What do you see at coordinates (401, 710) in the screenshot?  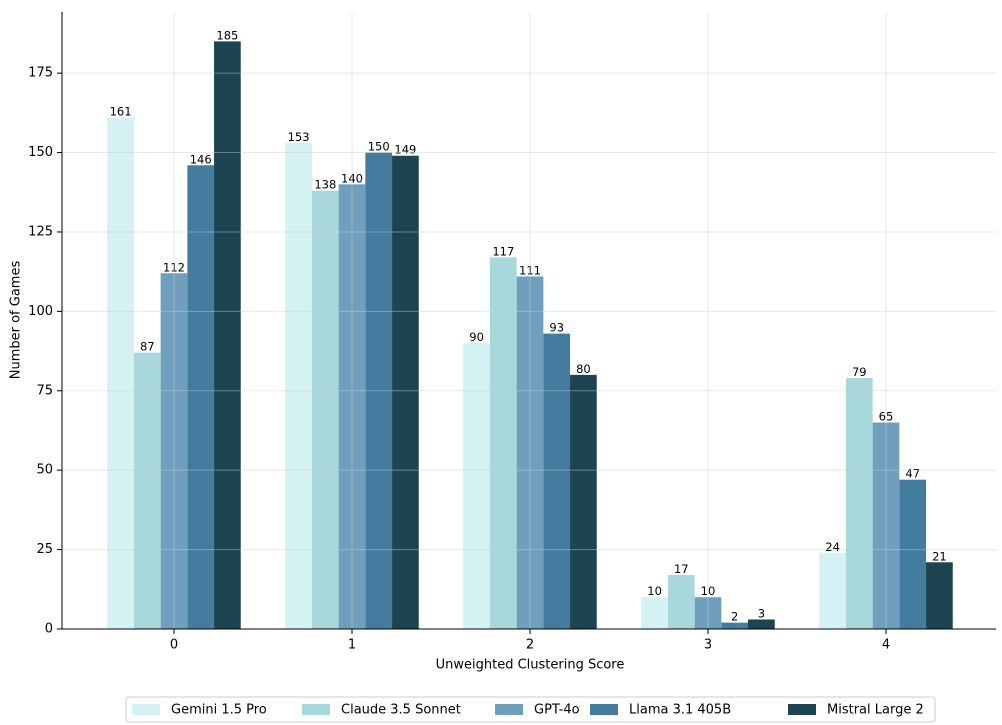 I see `legend-label: Claude 3.5 Sonnet` at bounding box center [401, 710].